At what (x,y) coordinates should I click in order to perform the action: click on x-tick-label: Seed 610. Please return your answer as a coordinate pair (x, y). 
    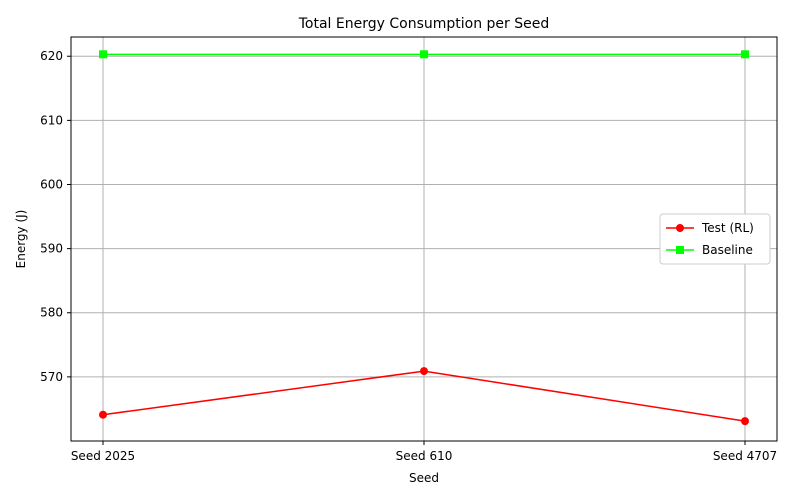
    Looking at the image, I should click on (424, 456).